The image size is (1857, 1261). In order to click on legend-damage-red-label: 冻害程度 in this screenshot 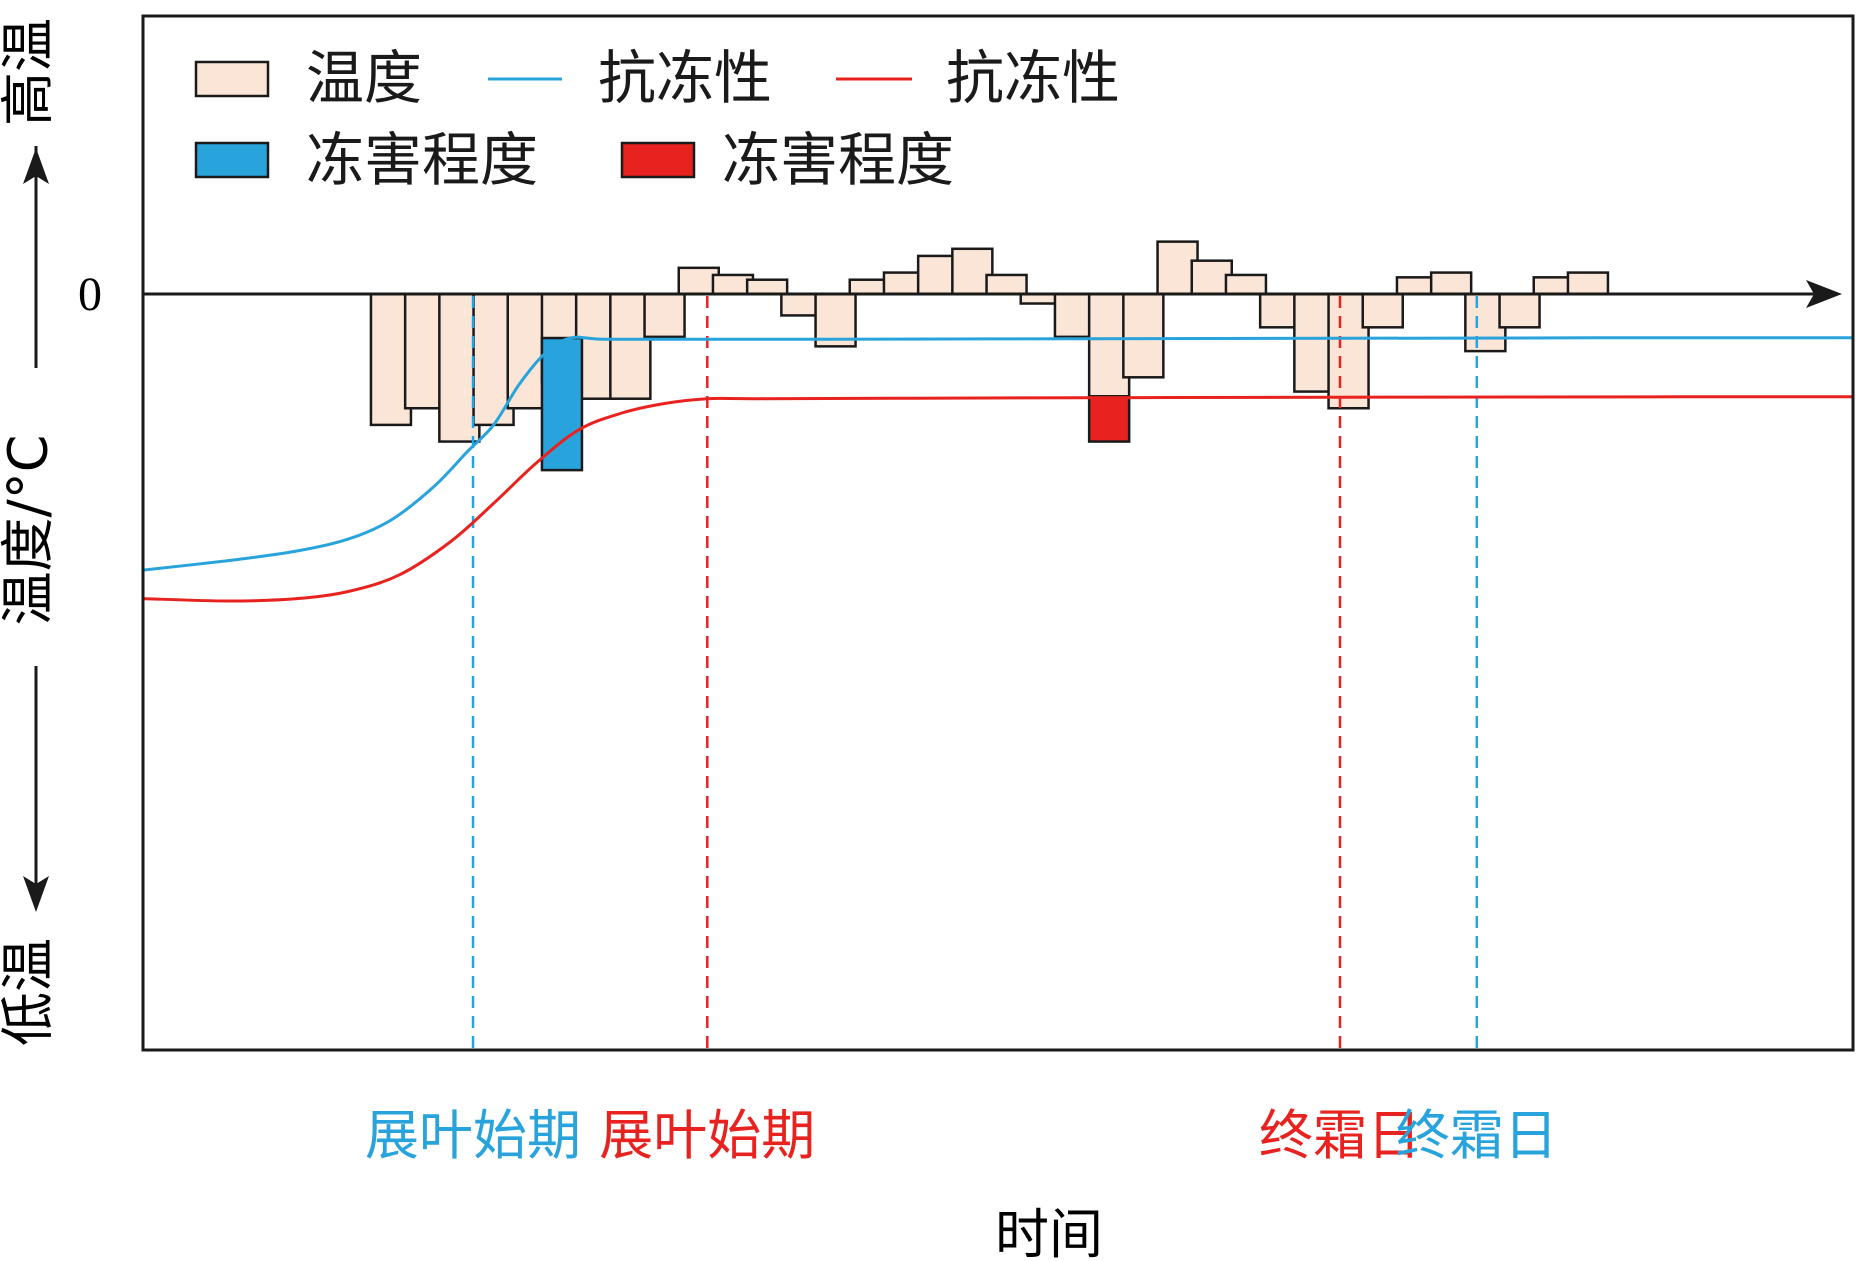, I will do `click(838, 160)`.